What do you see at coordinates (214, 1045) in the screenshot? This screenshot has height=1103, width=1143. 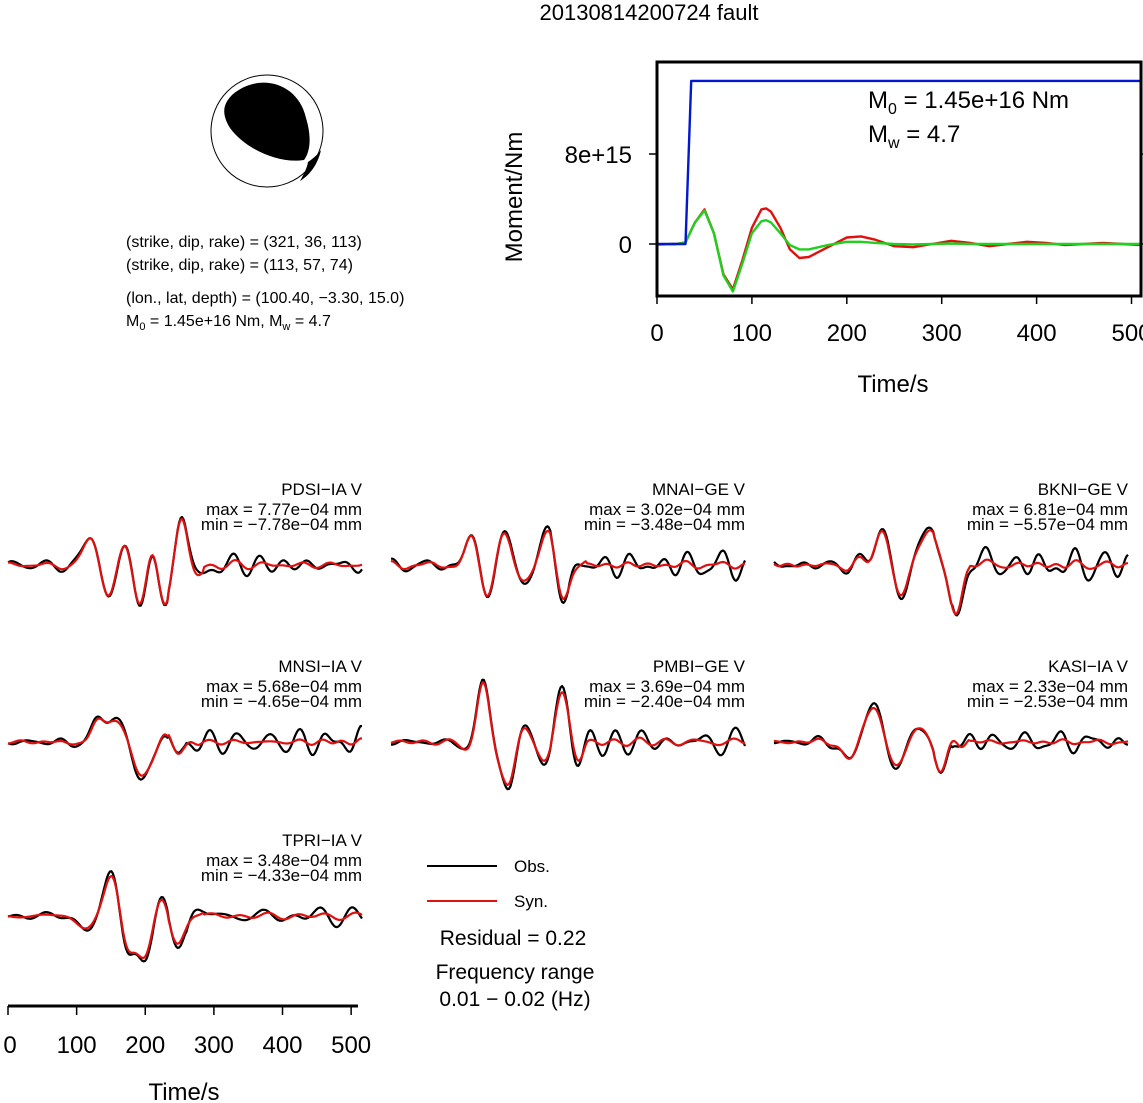 I see `waveform-xtick-label: 300` at bounding box center [214, 1045].